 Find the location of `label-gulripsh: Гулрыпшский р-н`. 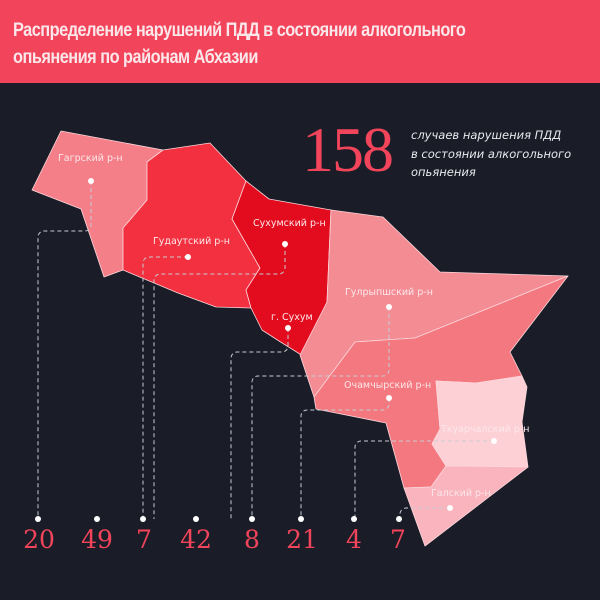

label-gulripsh: Гулрыпшский р-н is located at coordinates (389, 292).